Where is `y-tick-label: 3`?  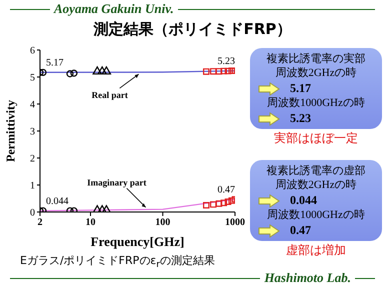
y-tick-label: 3 is located at coordinates (32, 132).